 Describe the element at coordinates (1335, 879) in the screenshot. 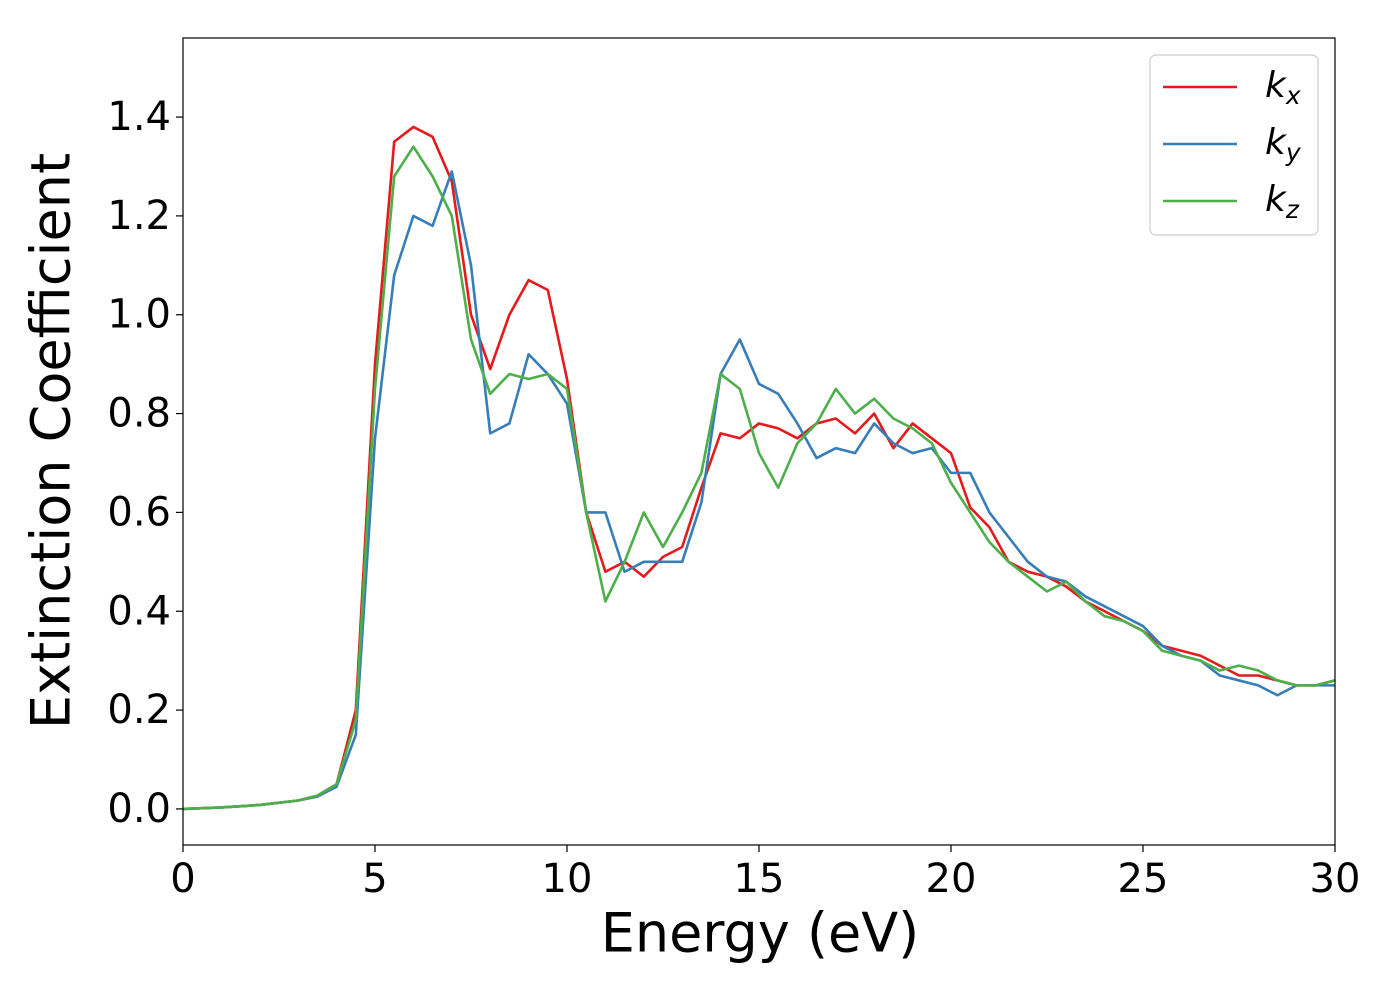

I see `x-tick-label: 30` at that location.